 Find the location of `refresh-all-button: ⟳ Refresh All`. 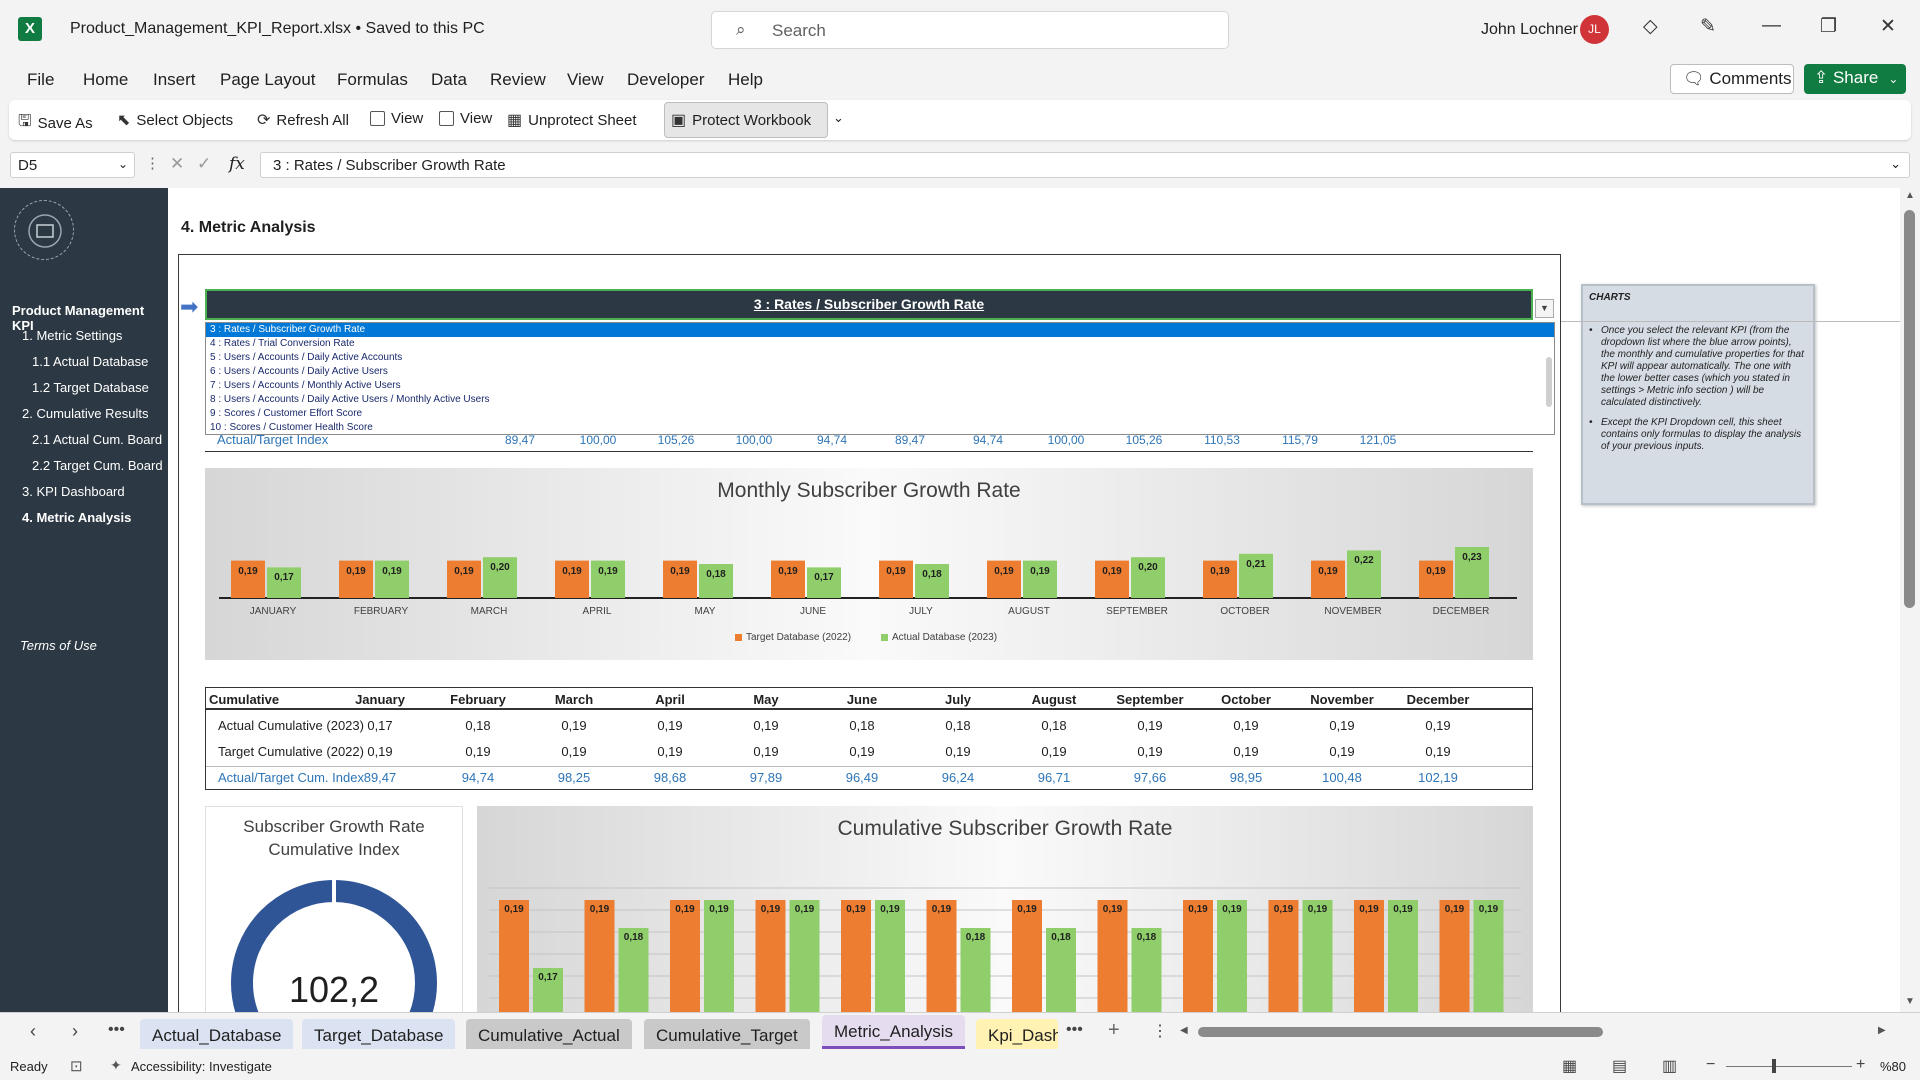

refresh-all-button: ⟳ Refresh All is located at coordinates (303, 120).